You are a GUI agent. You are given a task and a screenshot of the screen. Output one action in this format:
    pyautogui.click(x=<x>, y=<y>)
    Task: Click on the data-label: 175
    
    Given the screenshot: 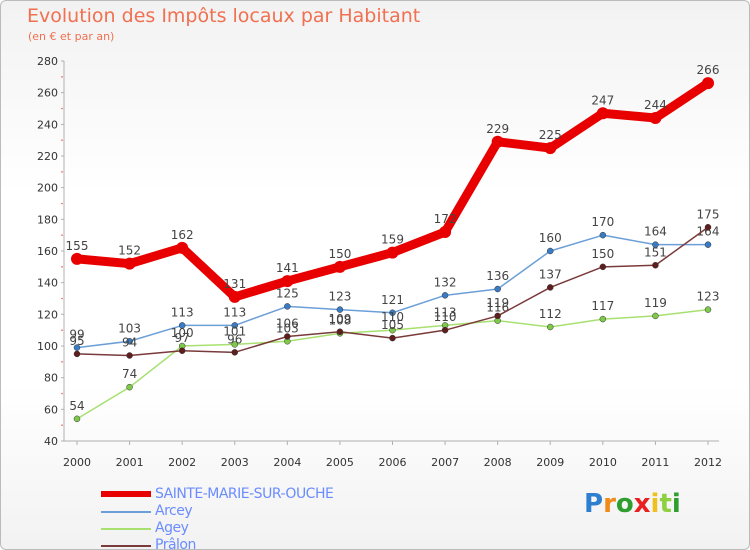 What is the action you would take?
    pyautogui.click(x=708, y=214)
    